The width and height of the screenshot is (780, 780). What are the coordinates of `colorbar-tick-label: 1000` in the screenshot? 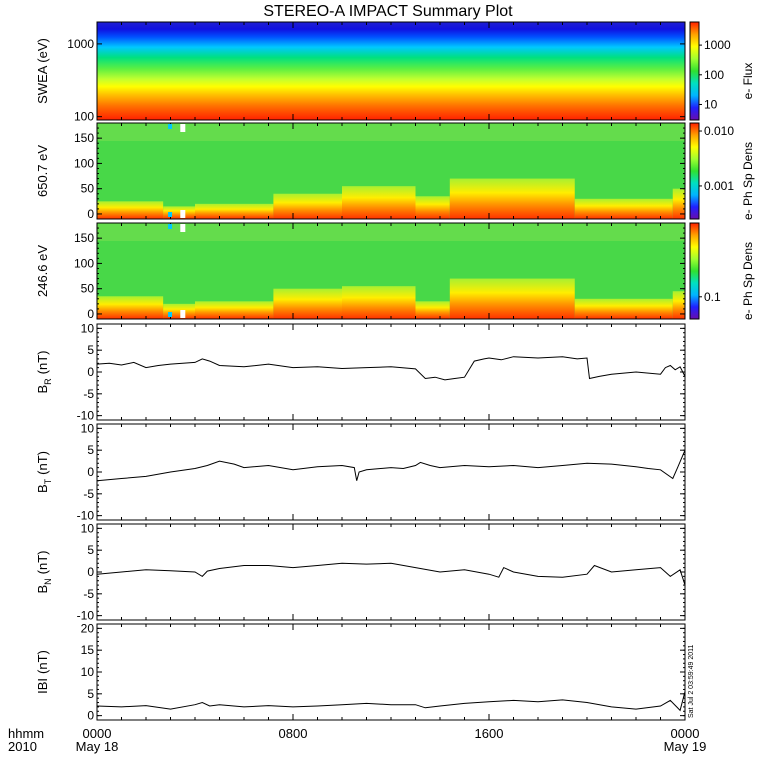 It's located at (717, 45).